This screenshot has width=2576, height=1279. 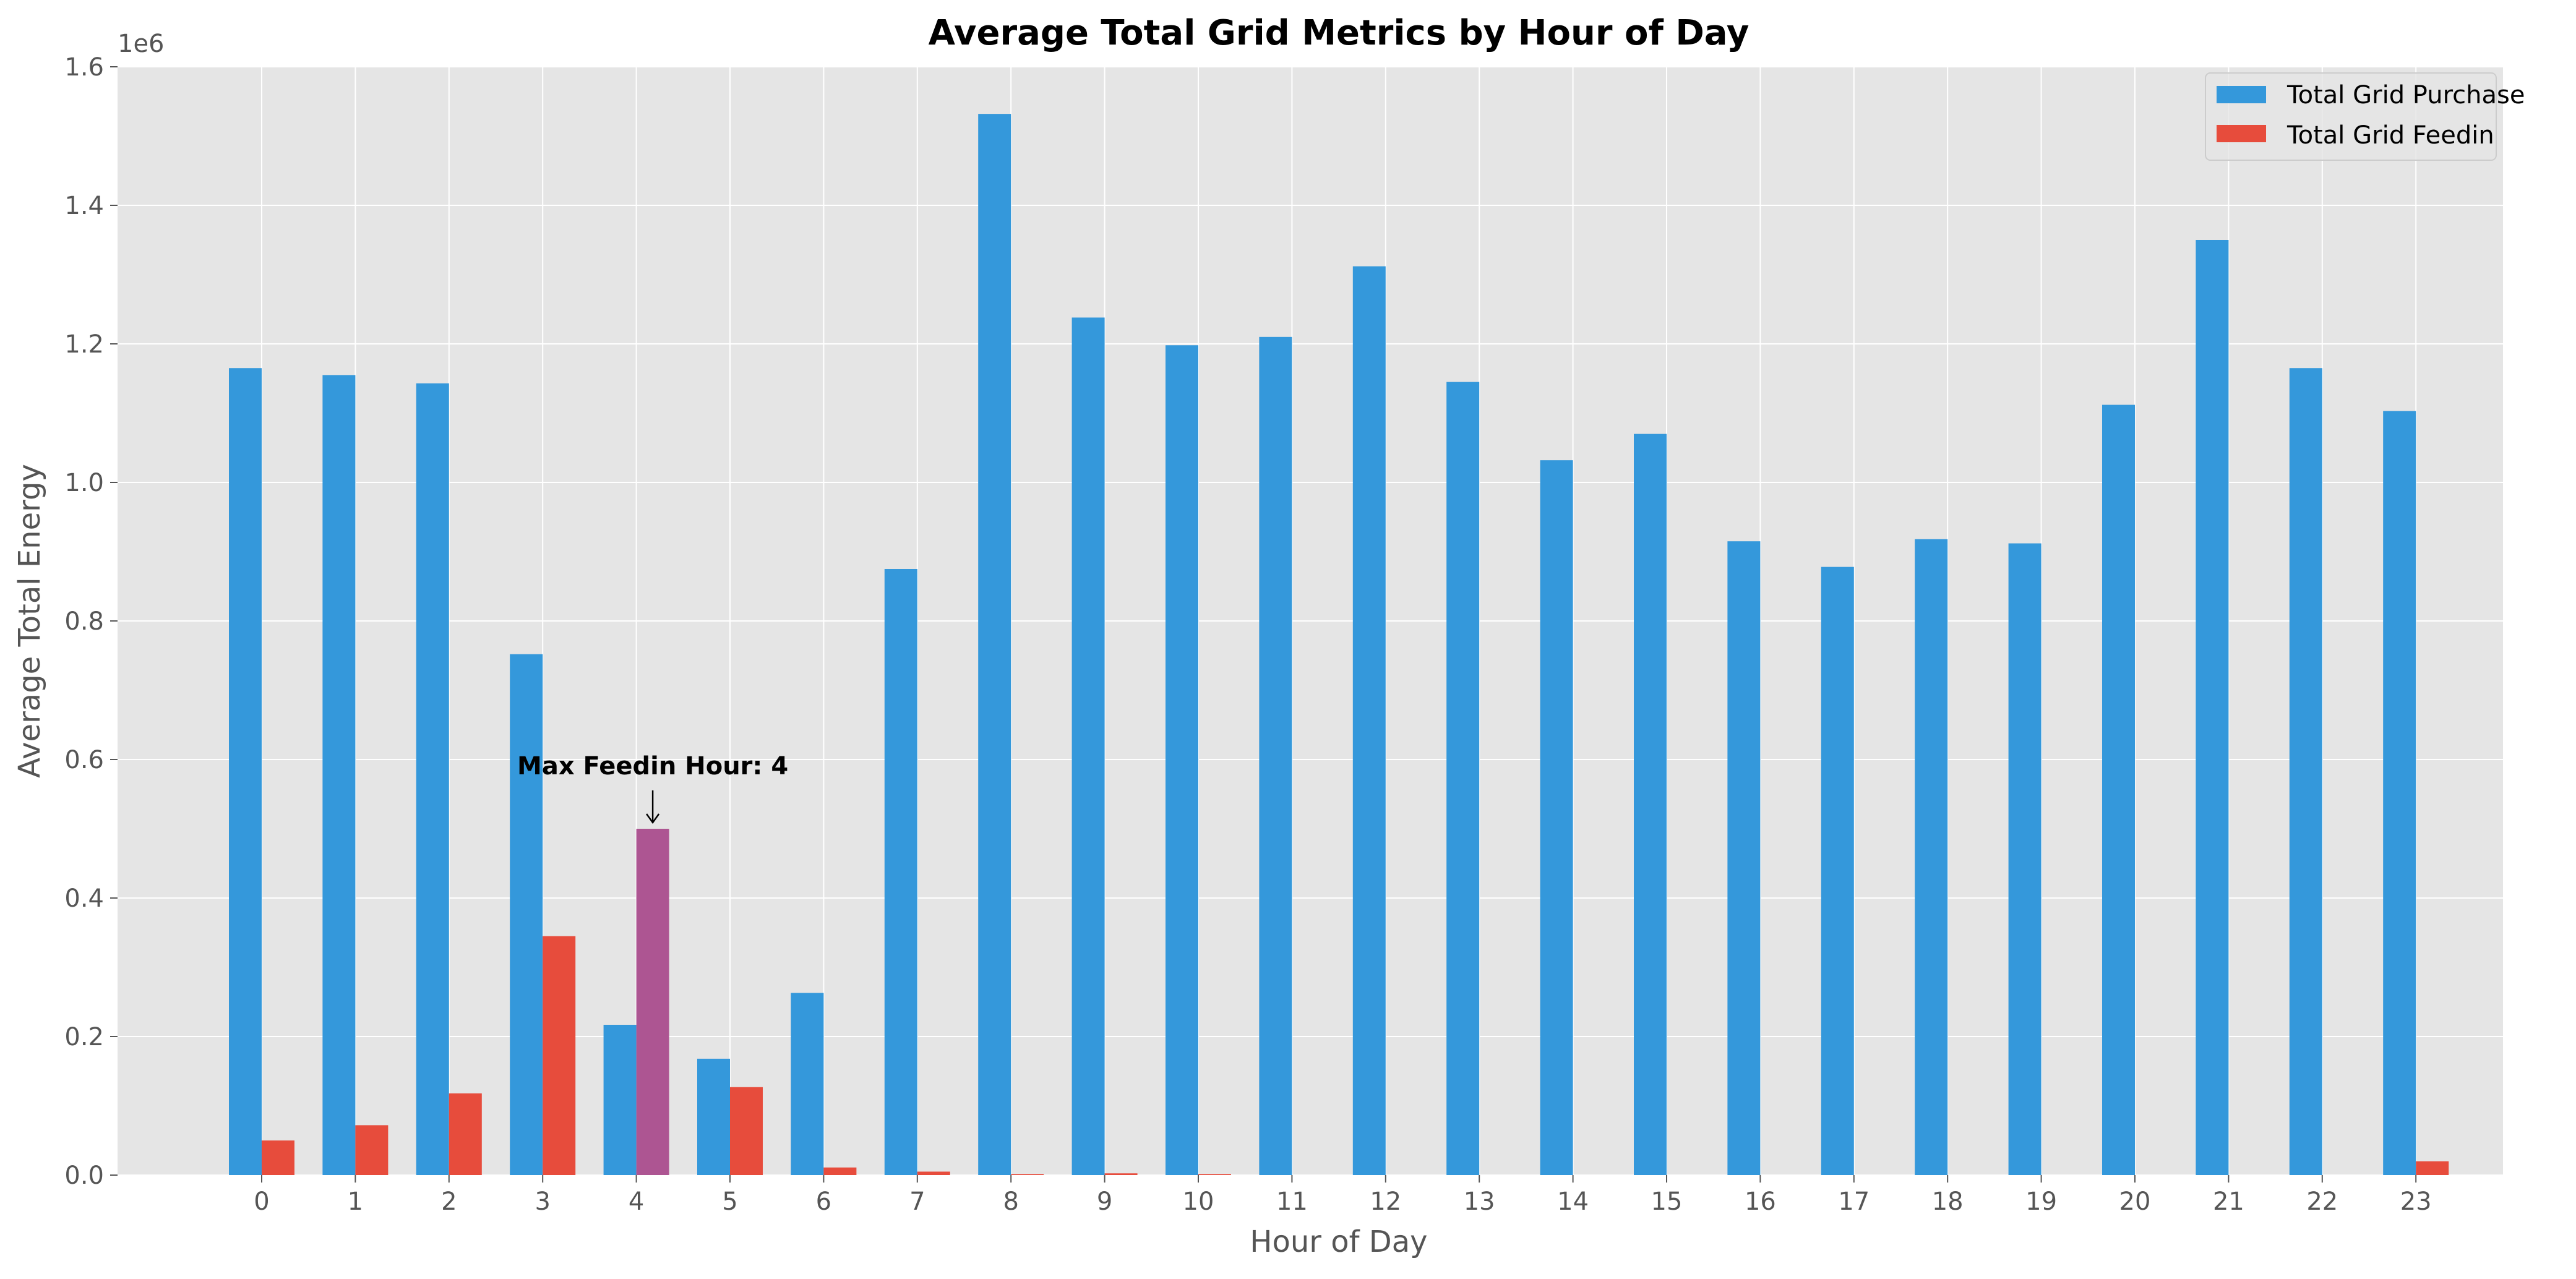 What do you see at coordinates (2135, 1201) in the screenshot?
I see `x-tick-label: 20` at bounding box center [2135, 1201].